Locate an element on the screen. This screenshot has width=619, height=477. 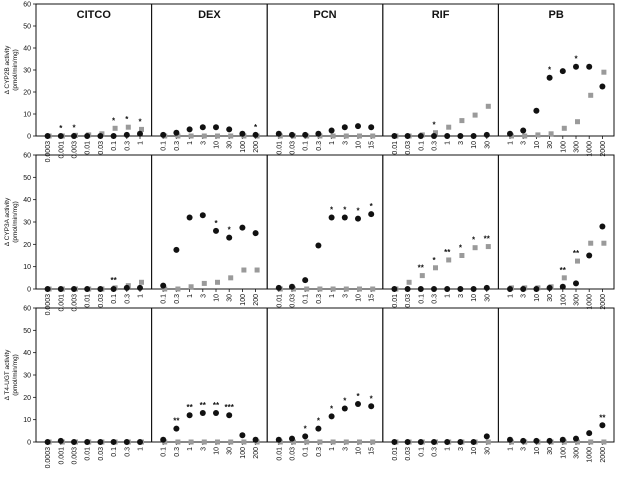
y-tick-label: 60 is located at coordinates (27, 309).